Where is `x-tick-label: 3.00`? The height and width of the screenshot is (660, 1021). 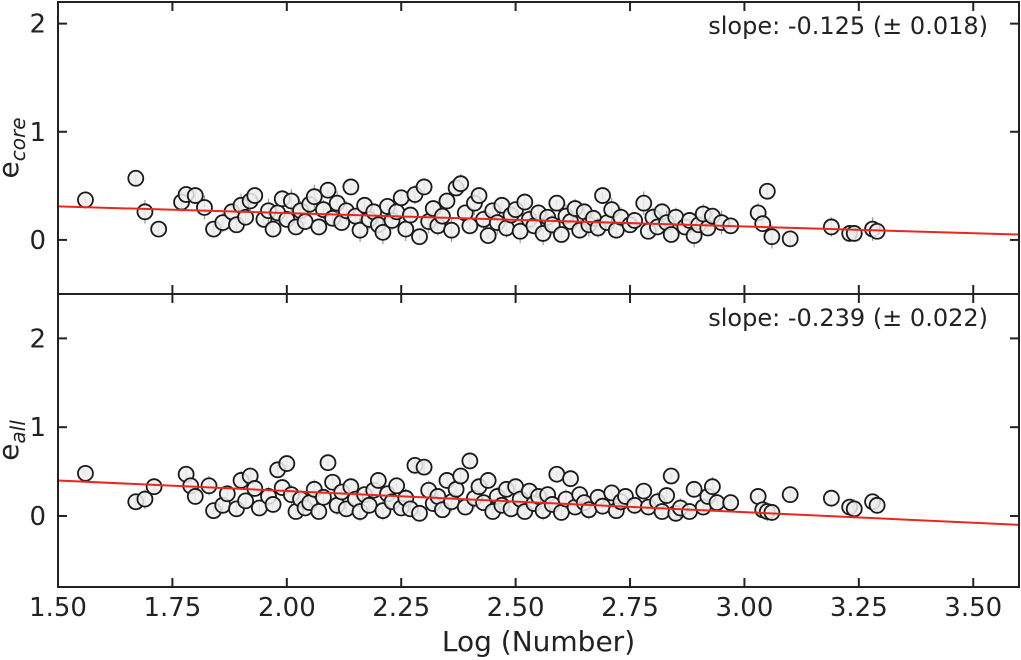 x-tick-label: 3.00 is located at coordinates (744, 608).